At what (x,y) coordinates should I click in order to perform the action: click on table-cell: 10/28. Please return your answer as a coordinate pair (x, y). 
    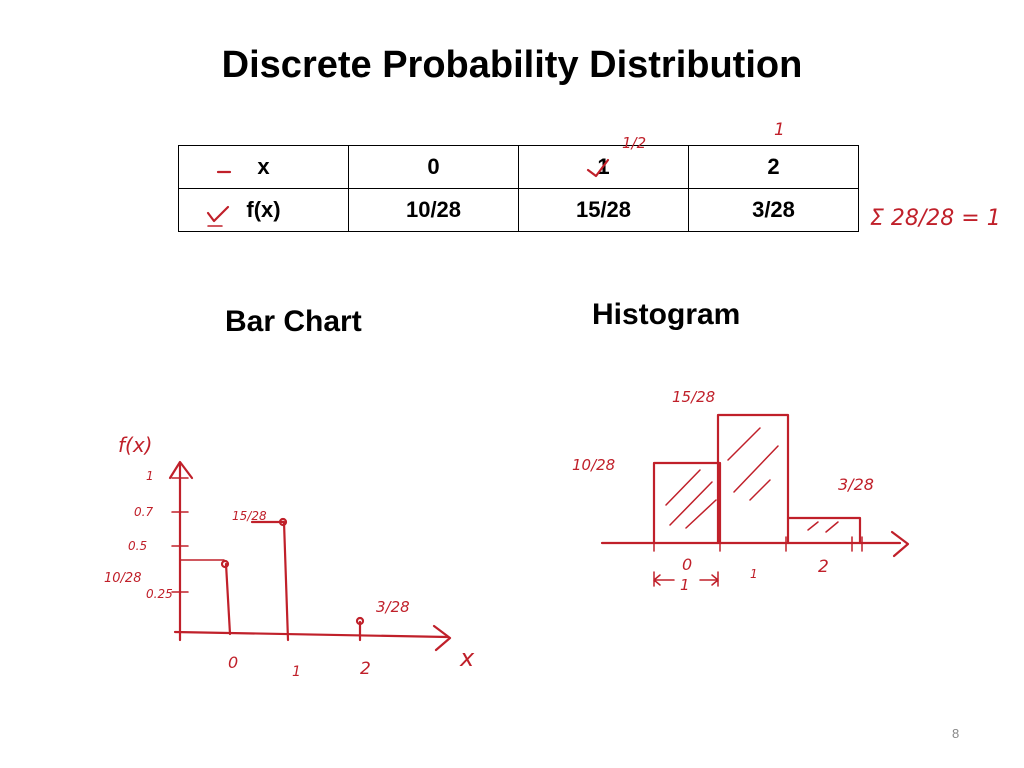
    Looking at the image, I should click on (433, 210).